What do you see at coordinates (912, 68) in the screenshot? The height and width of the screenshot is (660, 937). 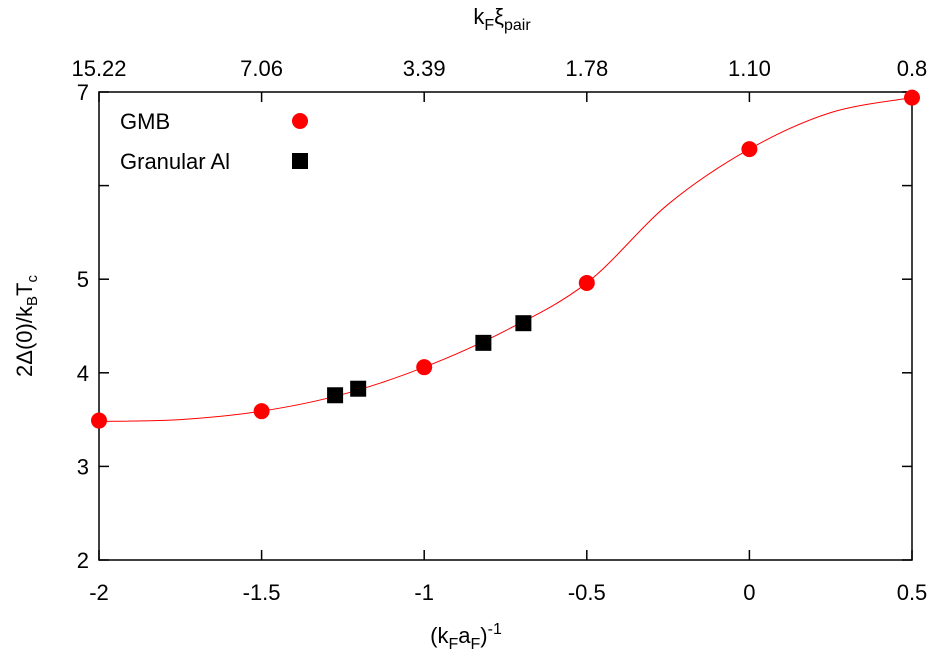 I see `x2-tick-label: 0.8` at bounding box center [912, 68].